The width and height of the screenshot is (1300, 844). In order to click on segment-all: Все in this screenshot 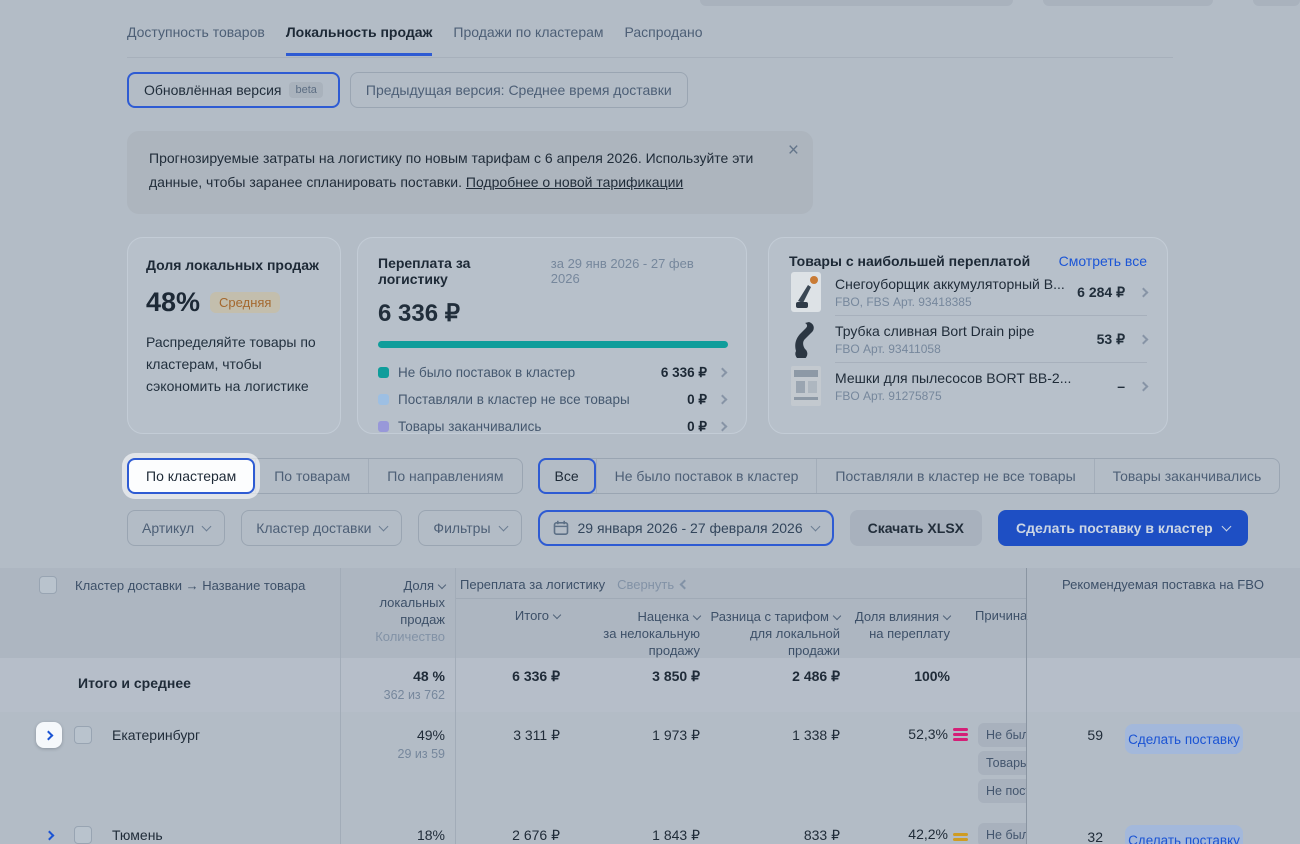, I will do `click(566, 476)`.